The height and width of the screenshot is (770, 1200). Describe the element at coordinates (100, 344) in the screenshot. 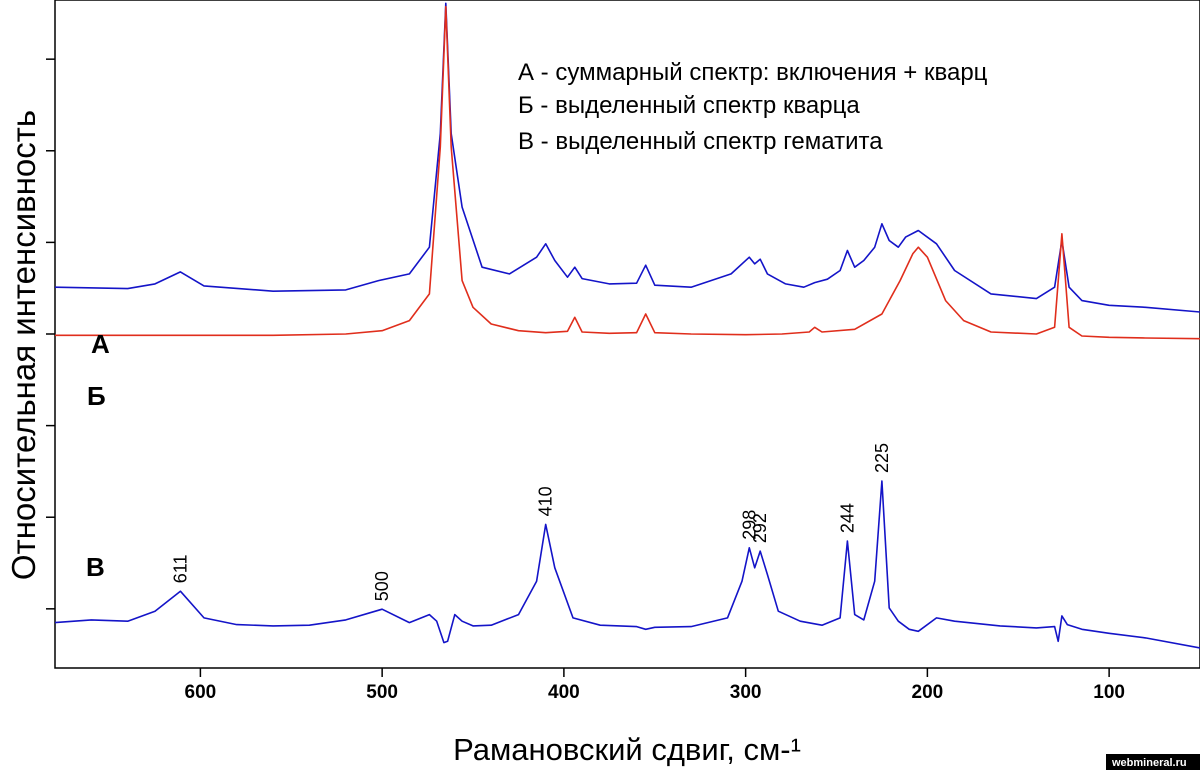

I see `series-tag-a: А` at that location.